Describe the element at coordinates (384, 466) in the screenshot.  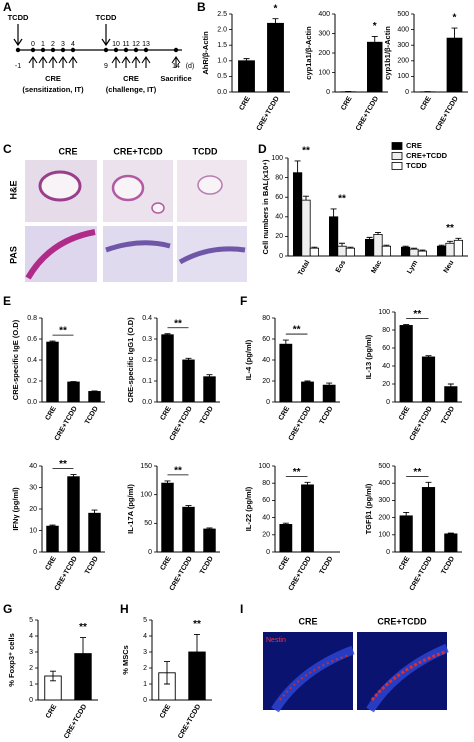
I see `y-tick-label: 500` at that location.